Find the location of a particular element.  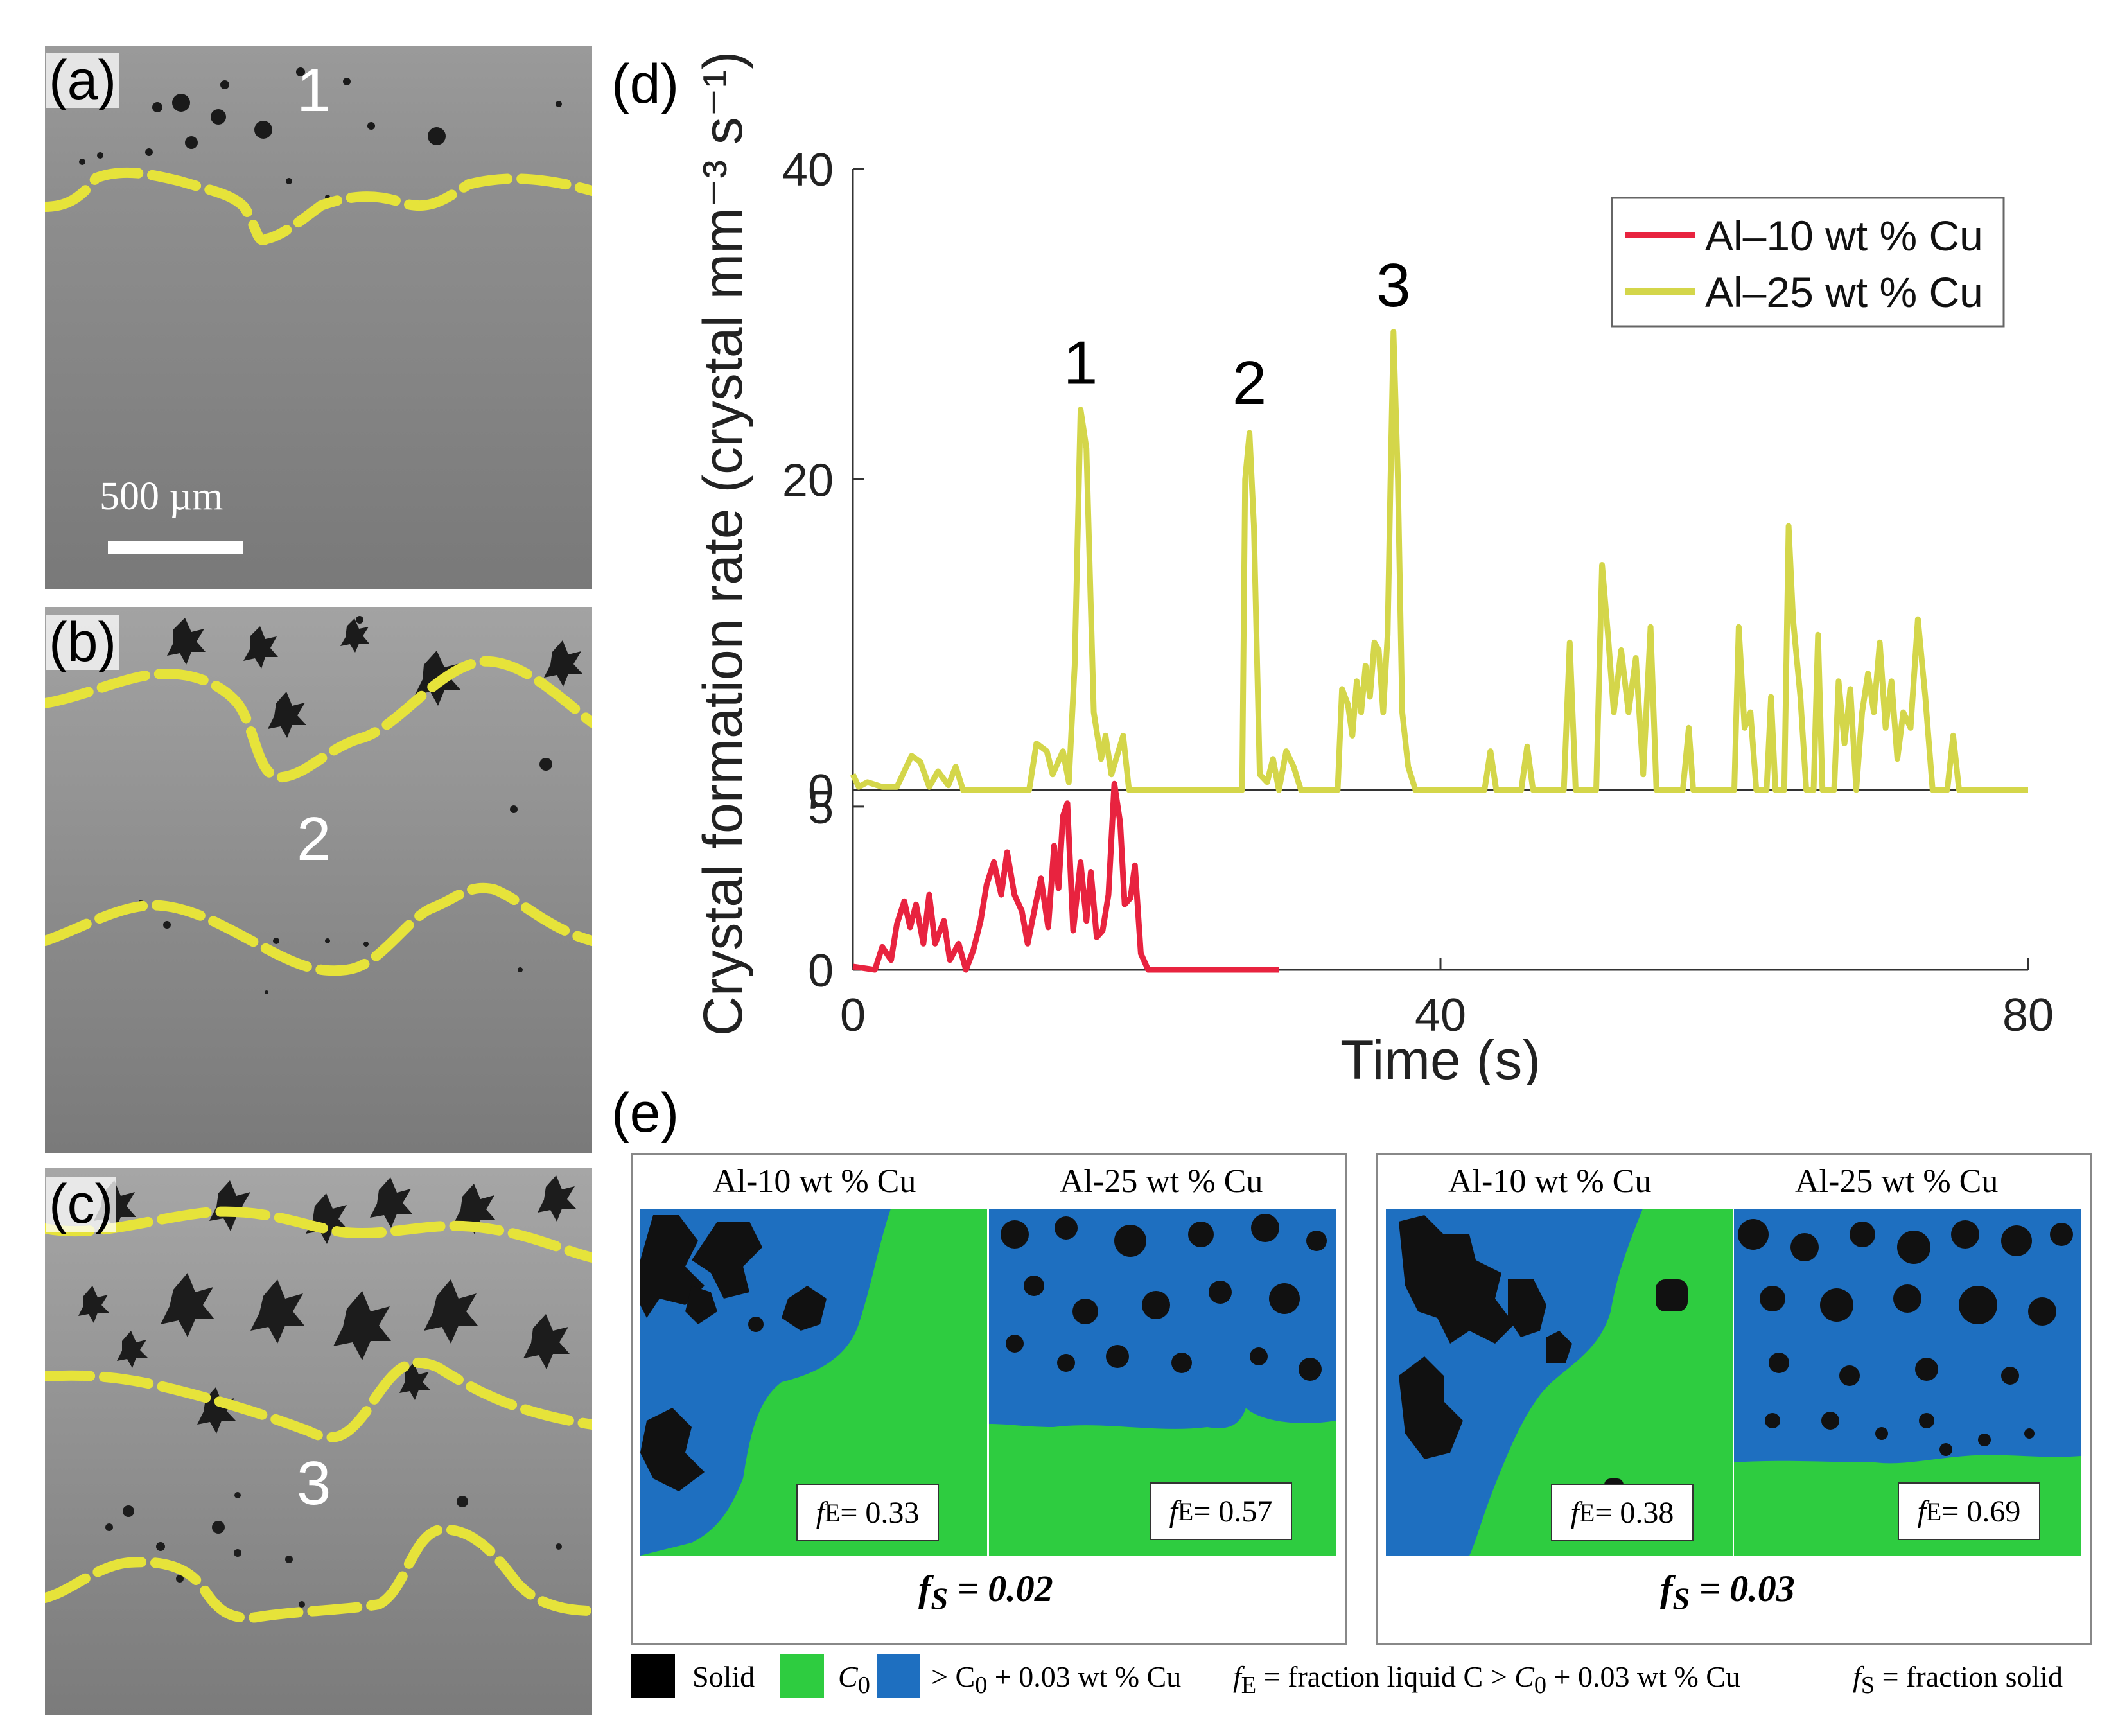

sim-heading-al10-right: Al-10 wt % Cu is located at coordinates (1550, 1181).